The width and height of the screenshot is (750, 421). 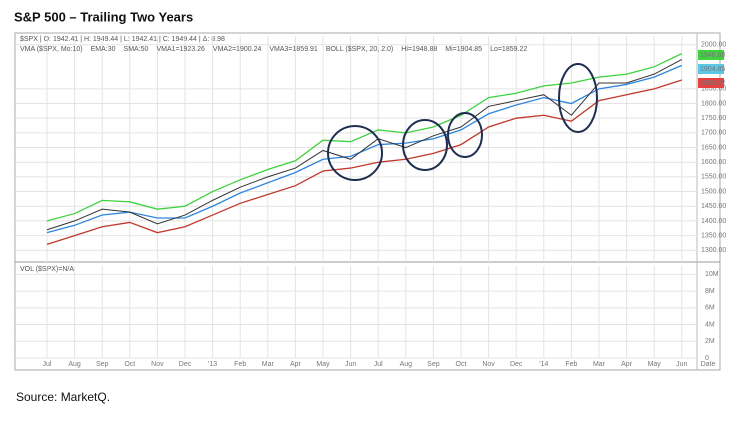 What do you see at coordinates (63, 397) in the screenshot?
I see `source: Source: MarketQ.` at bounding box center [63, 397].